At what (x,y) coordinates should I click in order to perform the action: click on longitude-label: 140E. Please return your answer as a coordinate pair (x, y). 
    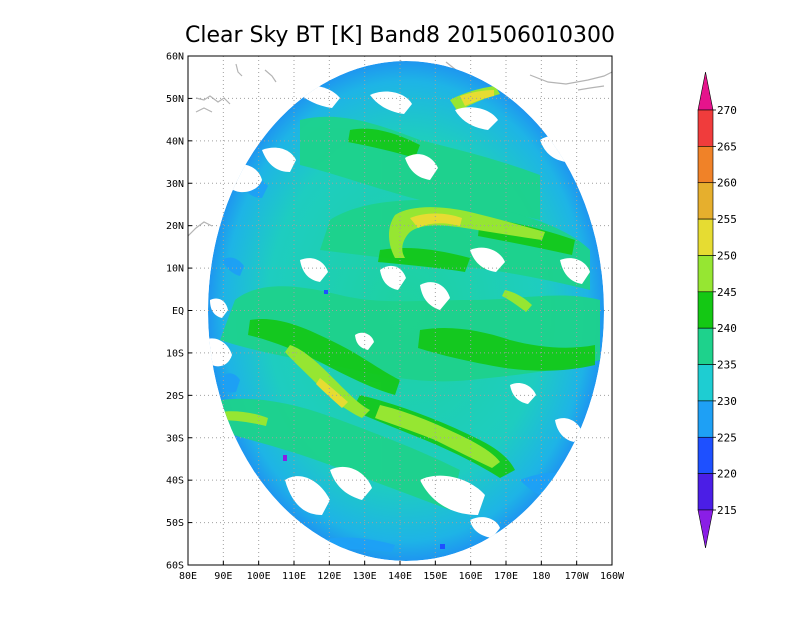
    Looking at the image, I should click on (400, 576).